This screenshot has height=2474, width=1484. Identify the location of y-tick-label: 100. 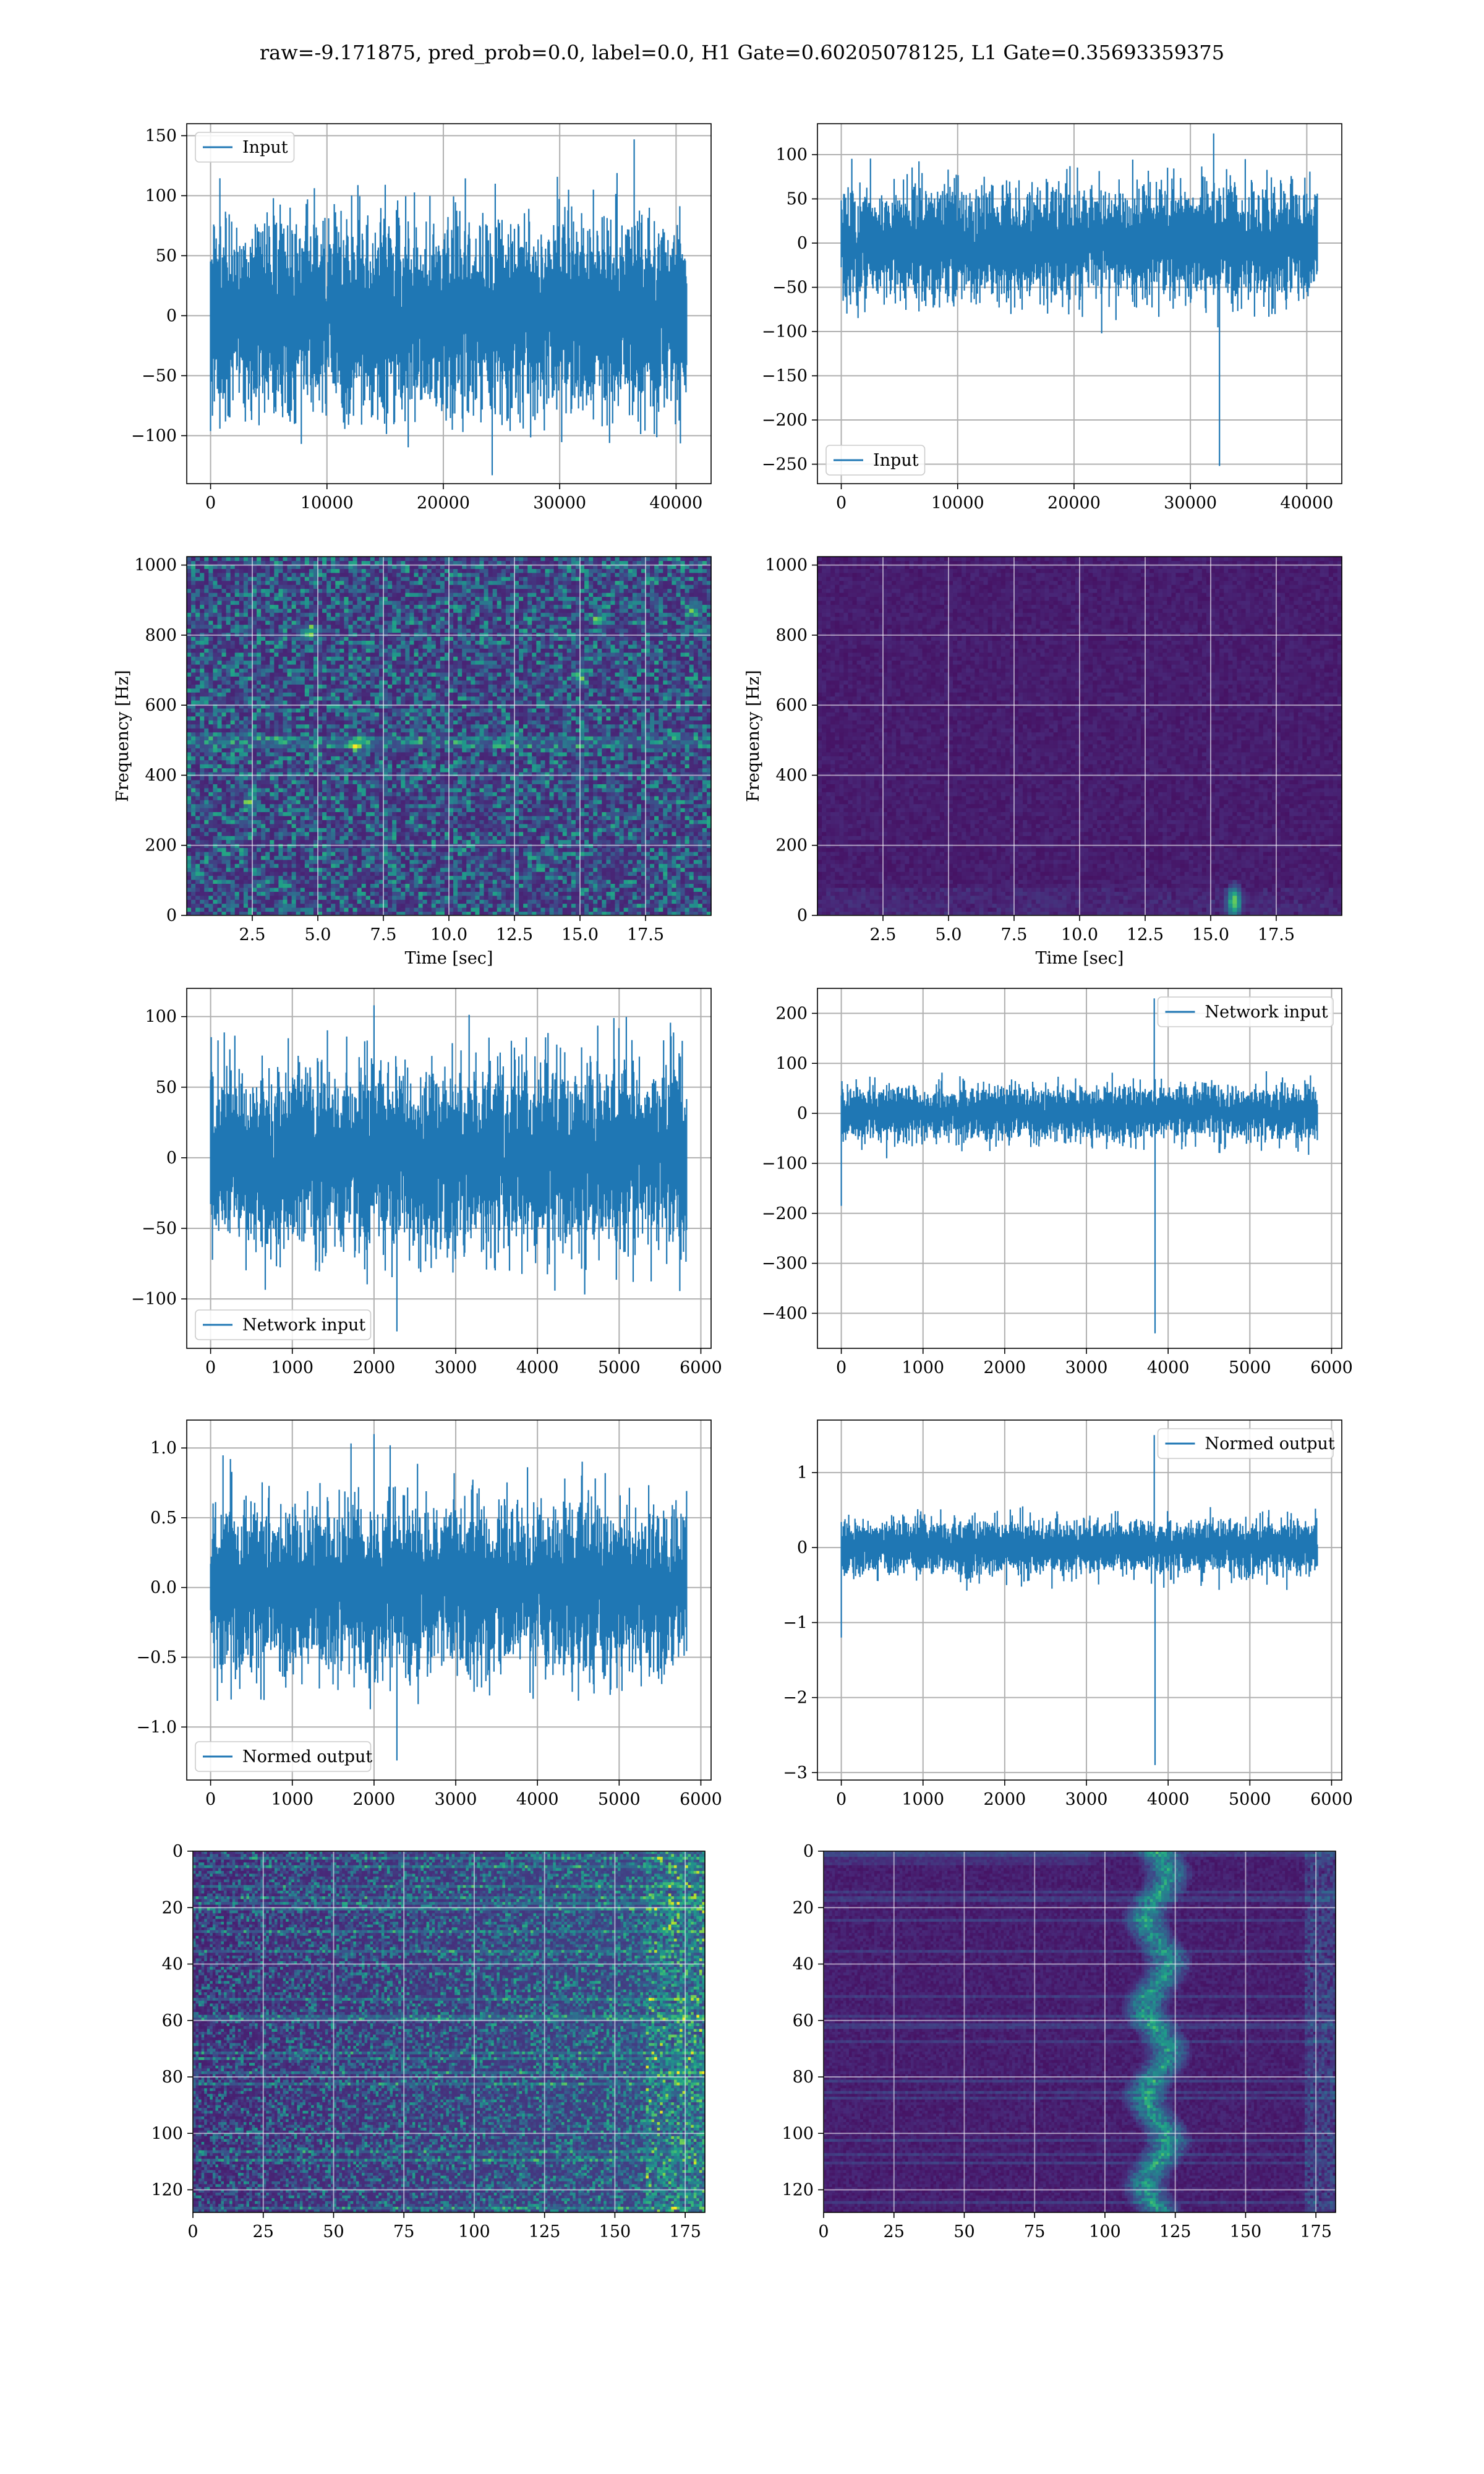
(791, 155).